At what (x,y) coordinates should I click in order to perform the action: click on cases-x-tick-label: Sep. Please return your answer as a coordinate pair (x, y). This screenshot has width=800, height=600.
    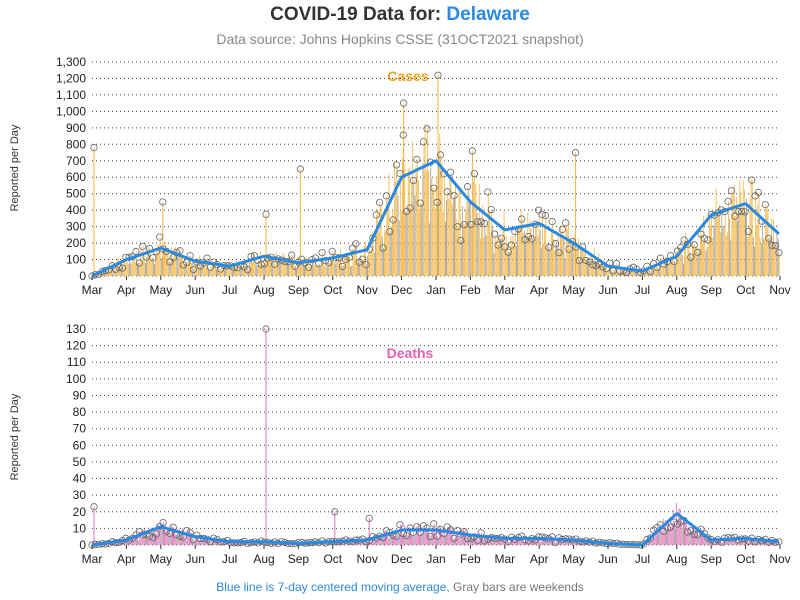
    Looking at the image, I should click on (712, 290).